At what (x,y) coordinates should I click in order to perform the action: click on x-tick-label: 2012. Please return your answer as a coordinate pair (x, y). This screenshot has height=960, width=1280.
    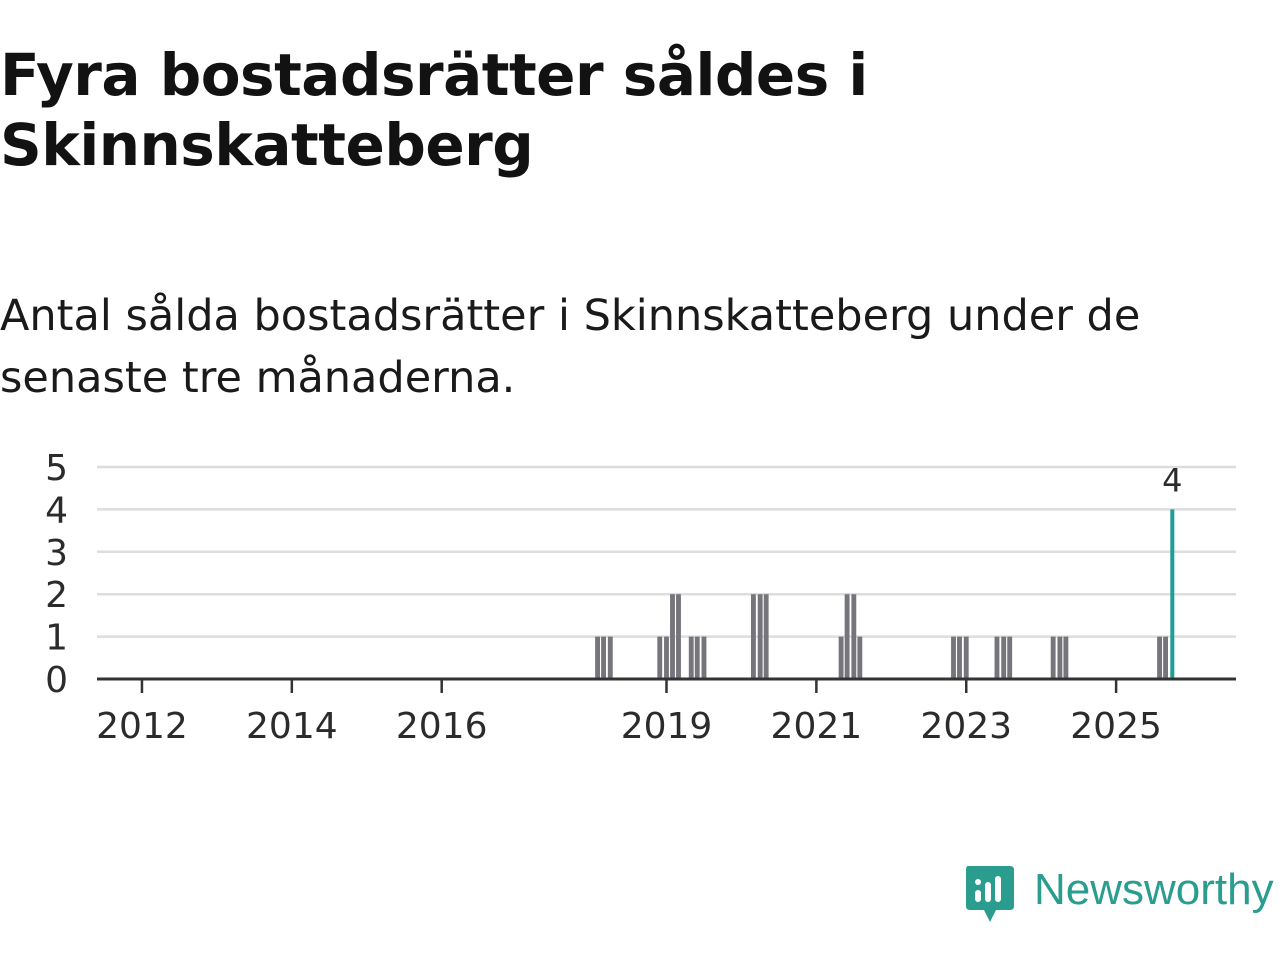
    Looking at the image, I should click on (142, 726).